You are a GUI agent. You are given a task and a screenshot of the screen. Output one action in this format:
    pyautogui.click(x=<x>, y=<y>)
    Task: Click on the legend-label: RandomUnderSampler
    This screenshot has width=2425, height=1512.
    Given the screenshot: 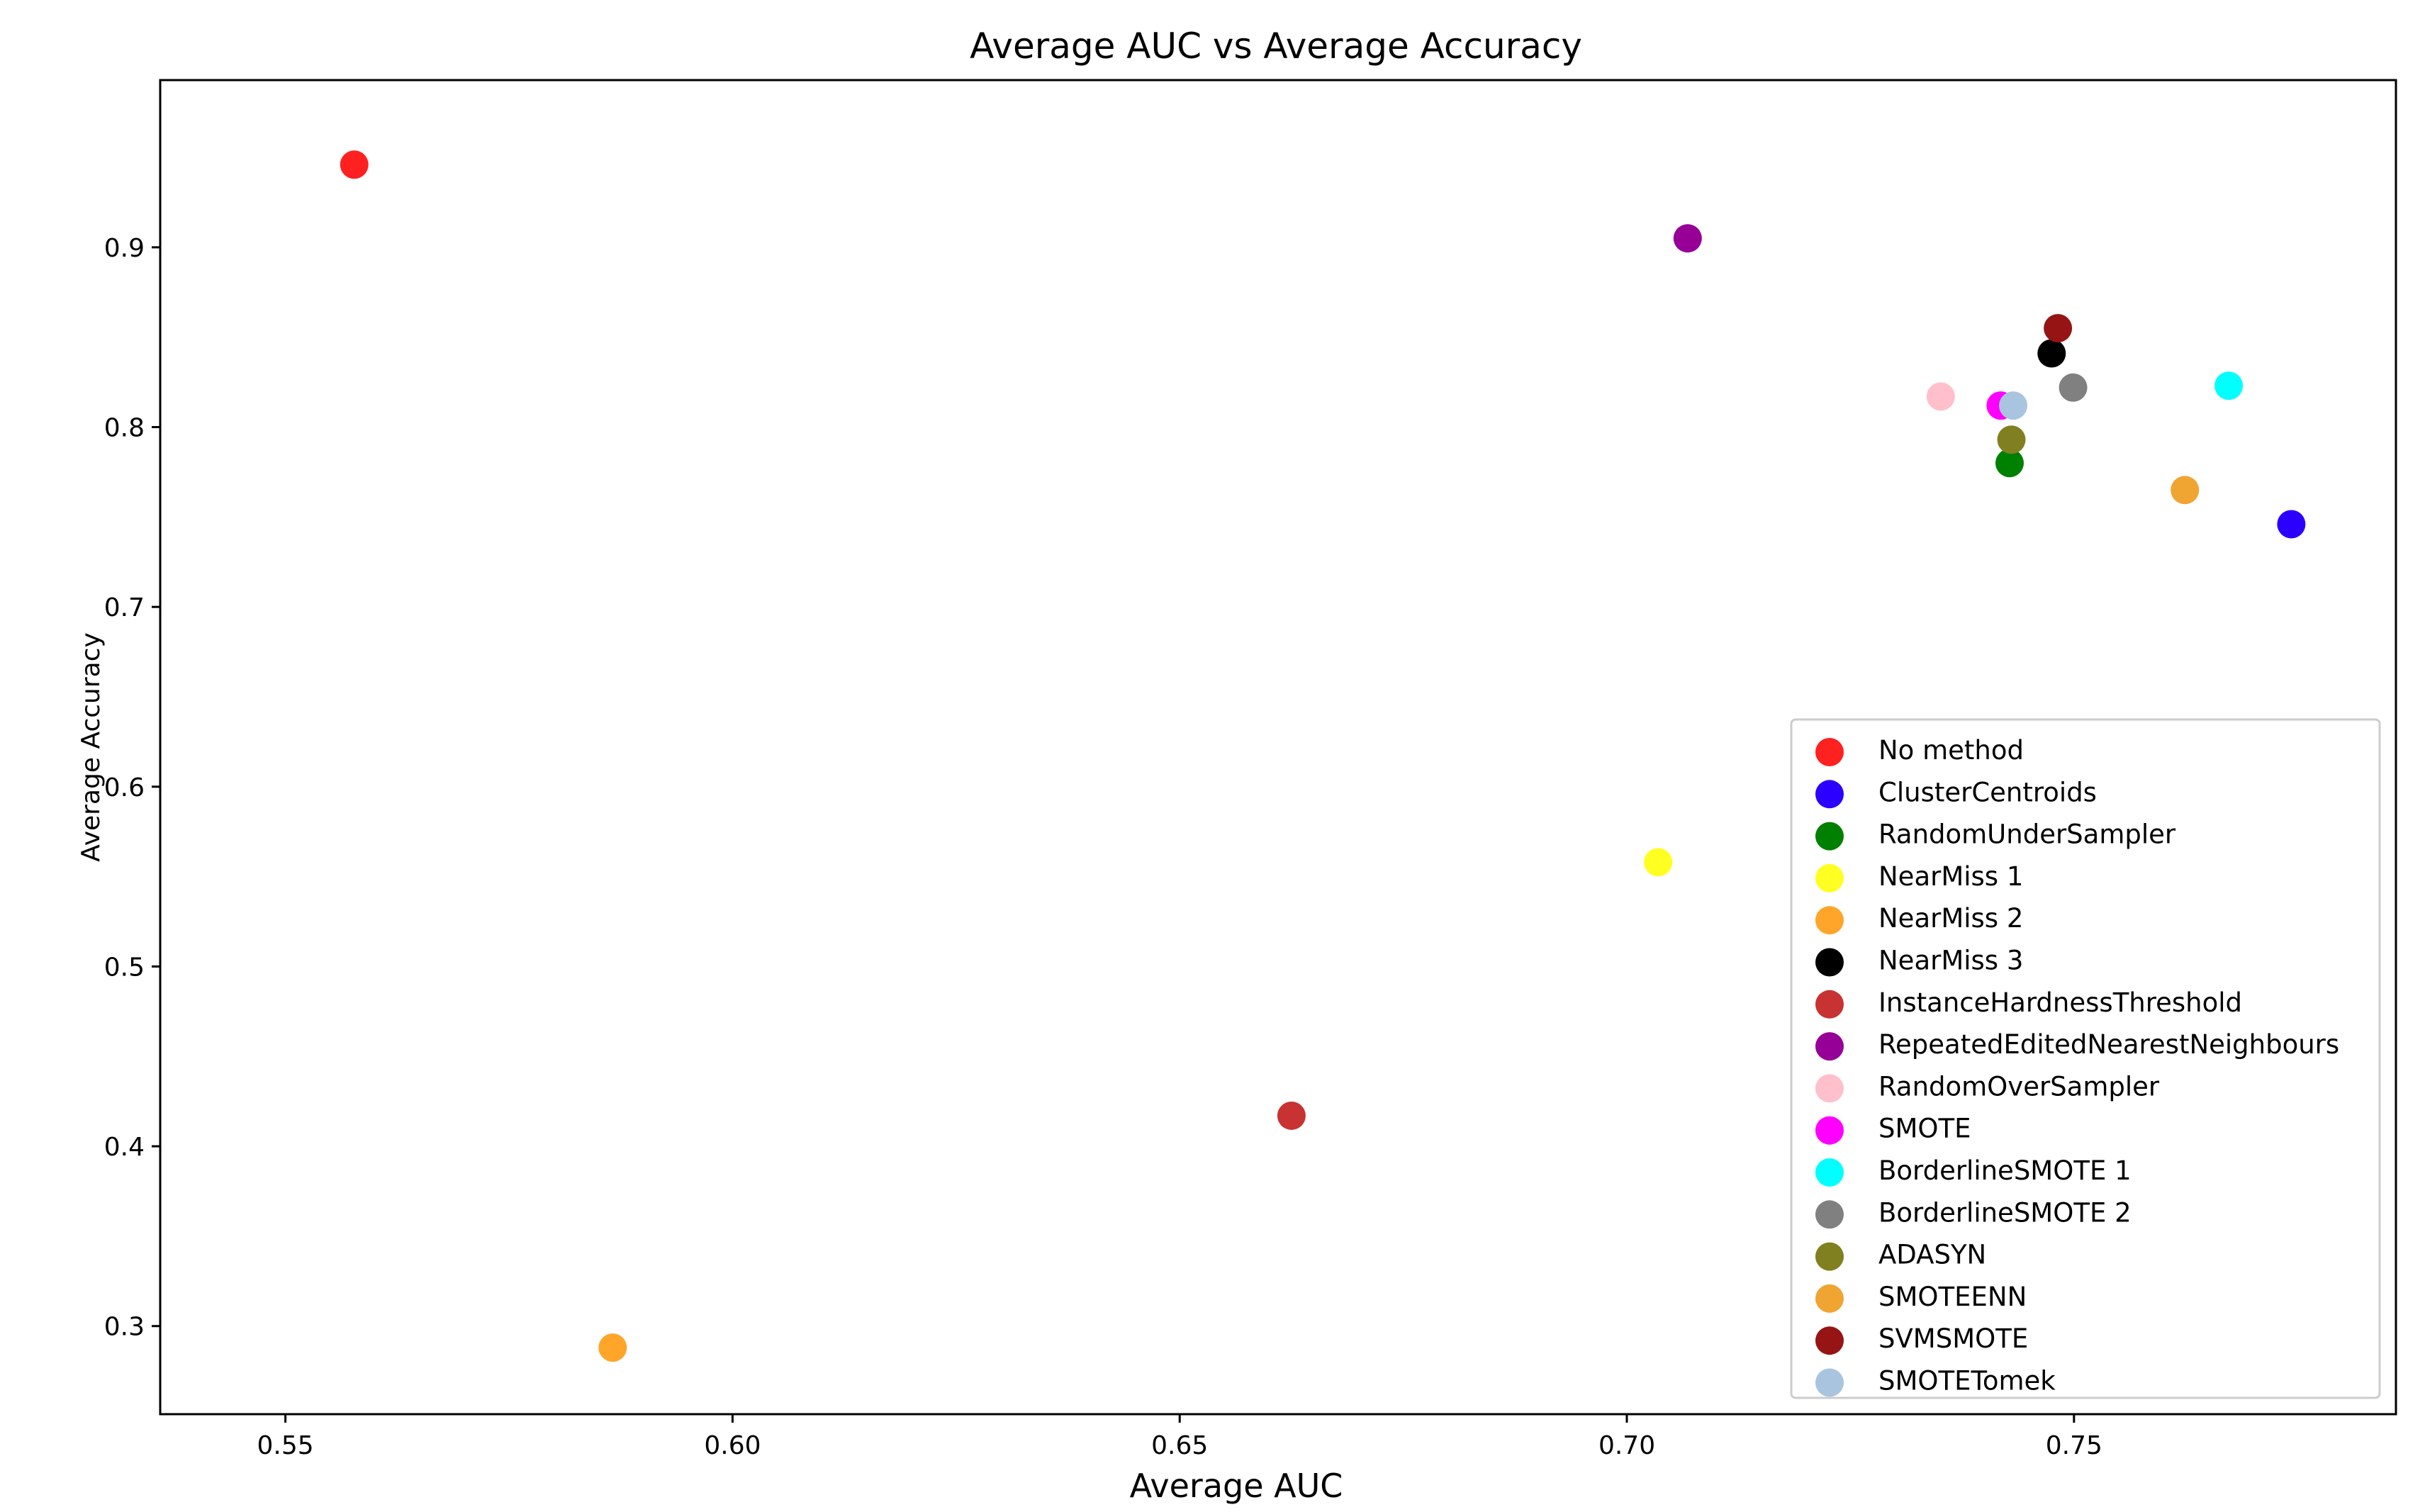 What is the action you would take?
    pyautogui.click(x=2027, y=835)
    